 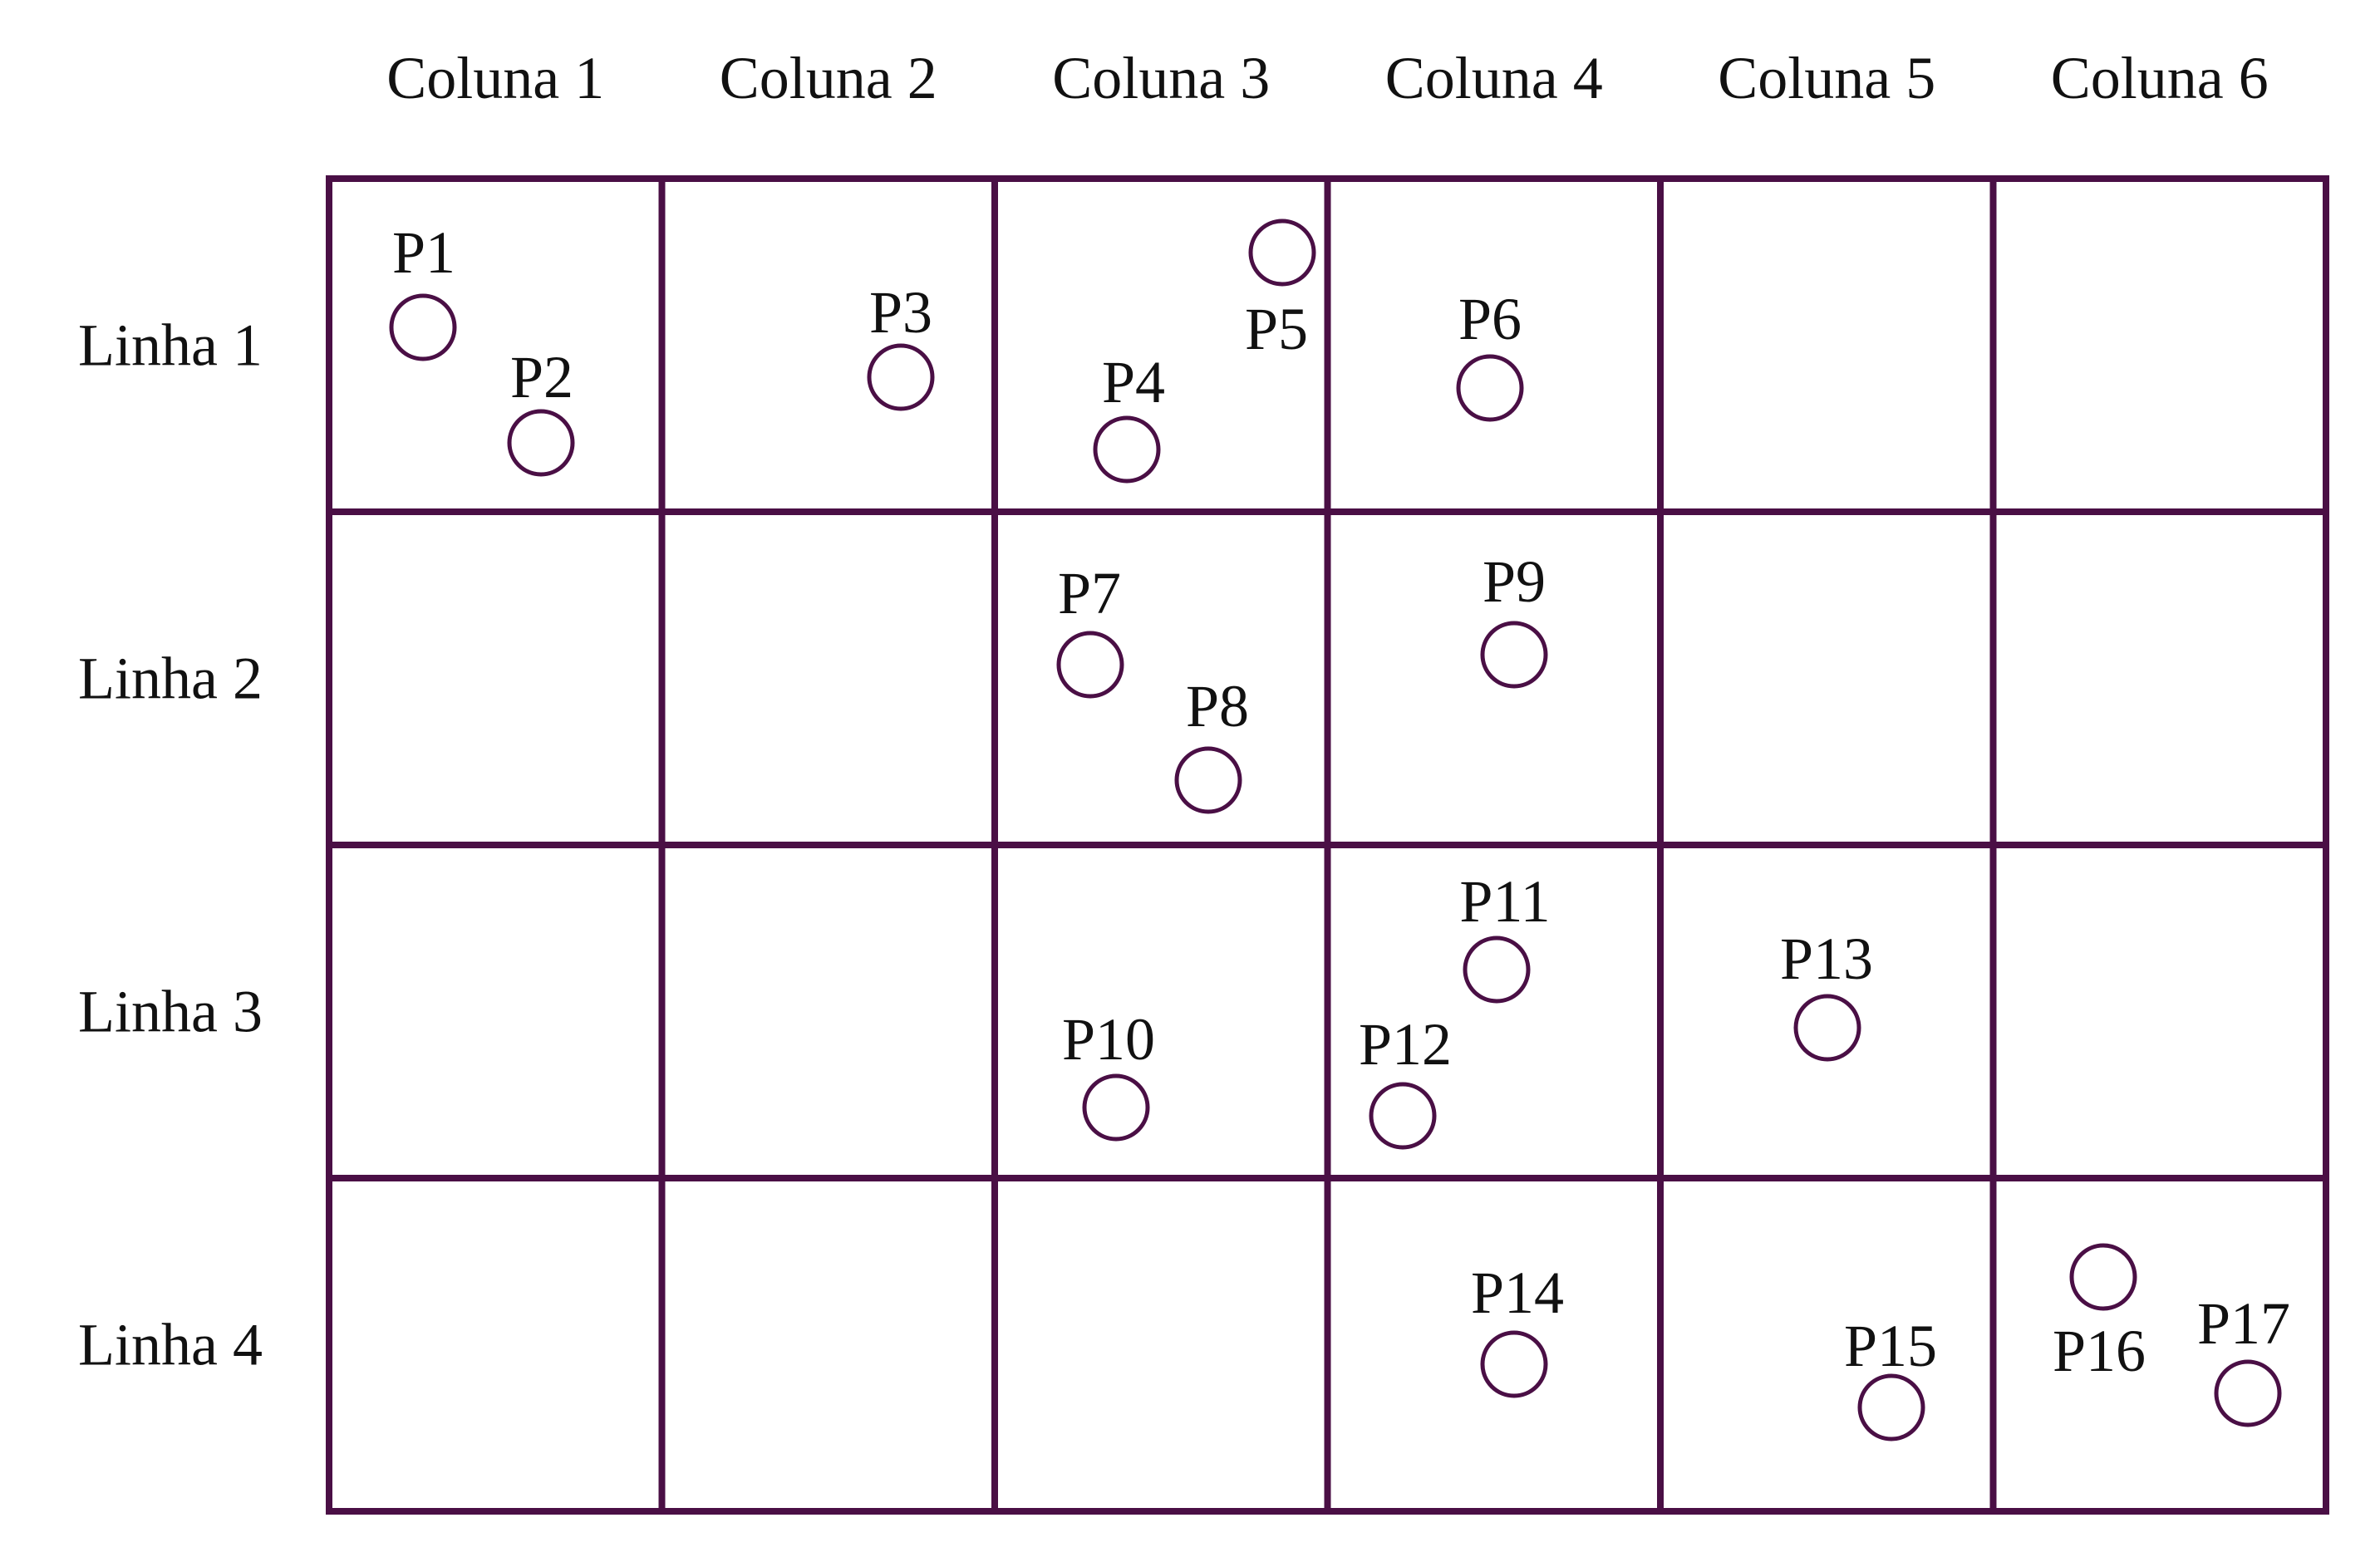 I want to click on row-header-4: Linha 4, so click(x=170, y=1345).